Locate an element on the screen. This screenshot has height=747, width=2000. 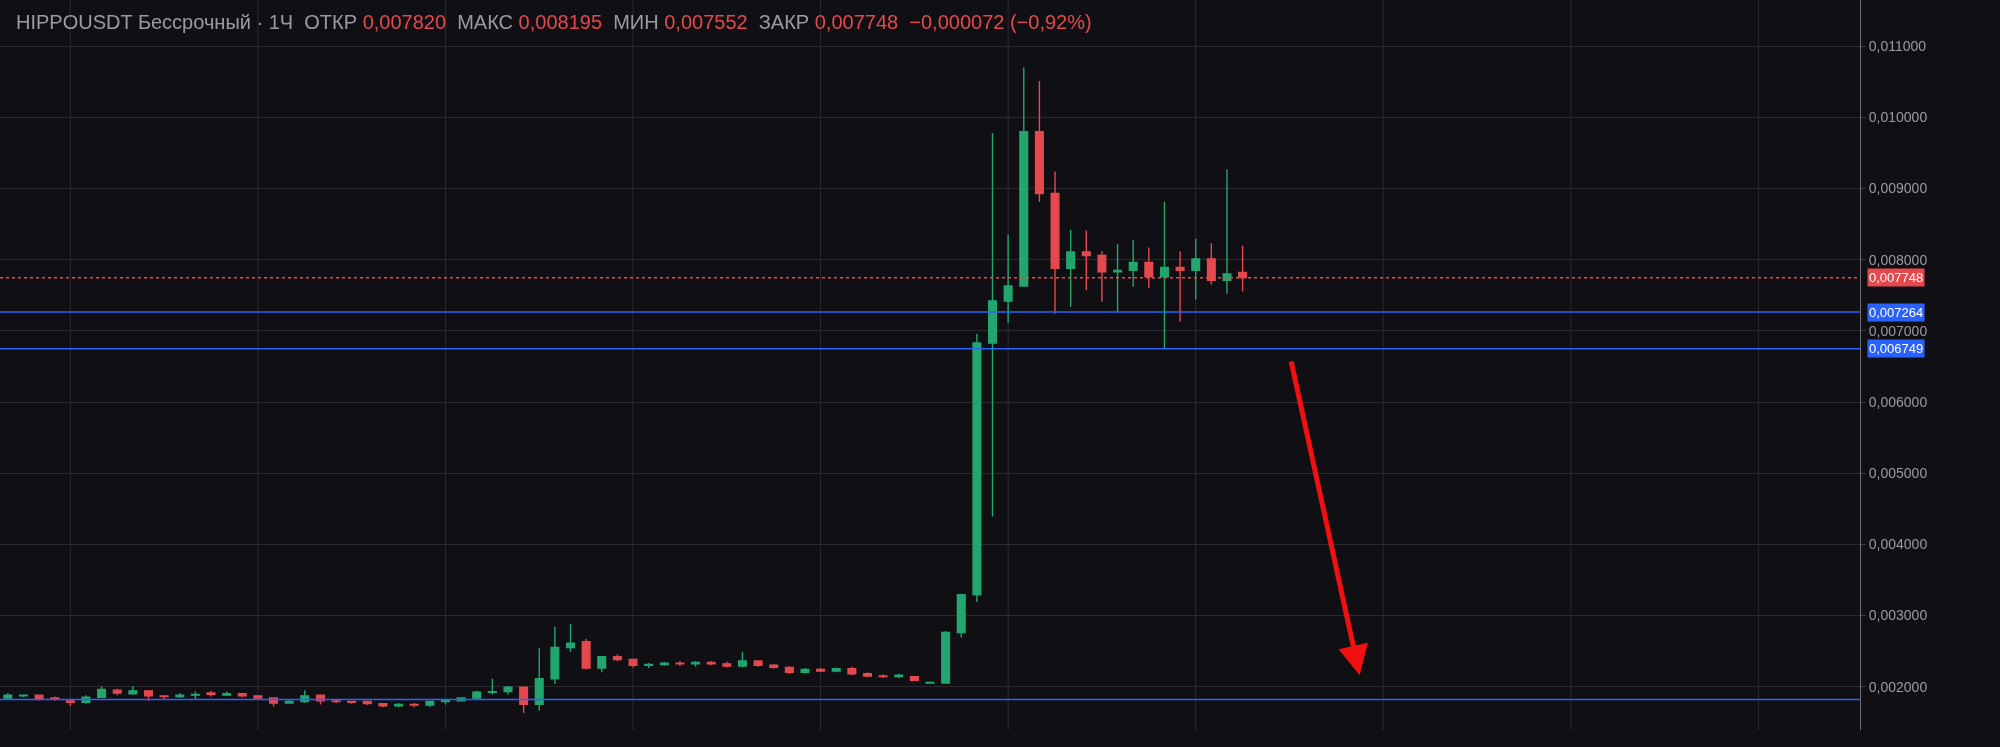
y-tick-label: 0,009000 is located at coordinates (1898, 188).